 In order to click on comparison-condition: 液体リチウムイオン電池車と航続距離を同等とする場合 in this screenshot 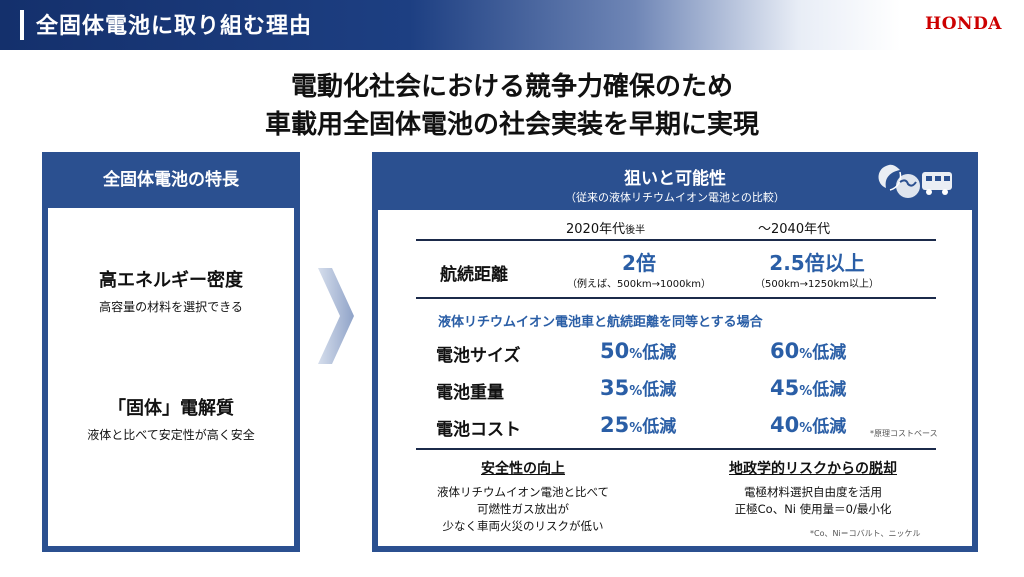, I will do `click(600, 322)`.